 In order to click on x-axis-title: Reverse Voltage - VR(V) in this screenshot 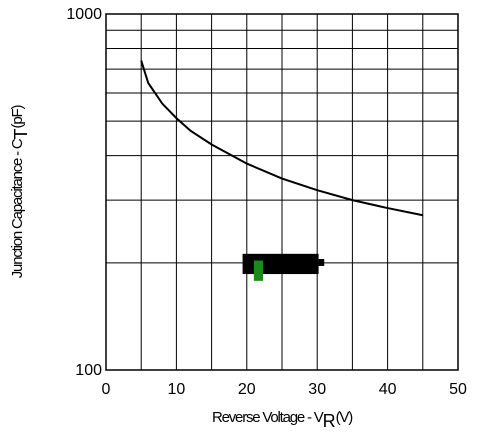, I will do `click(282, 420)`.